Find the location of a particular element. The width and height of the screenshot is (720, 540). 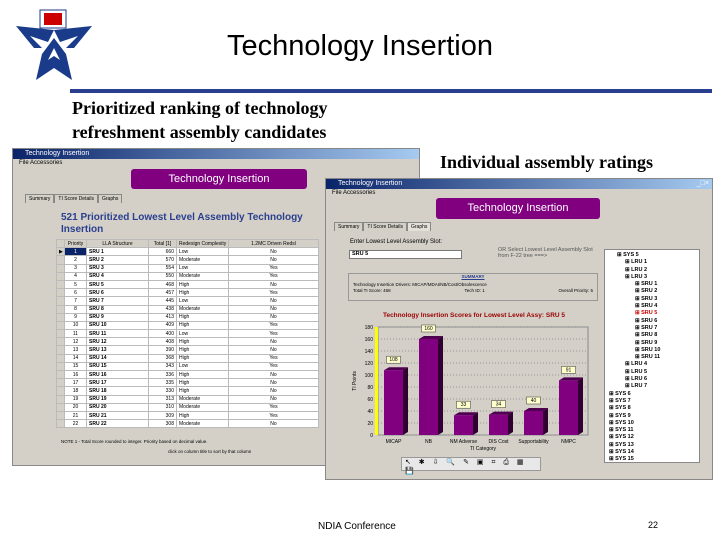

table-row: 2 SRU 2 570 Moderate No is located at coordinates (187, 260).